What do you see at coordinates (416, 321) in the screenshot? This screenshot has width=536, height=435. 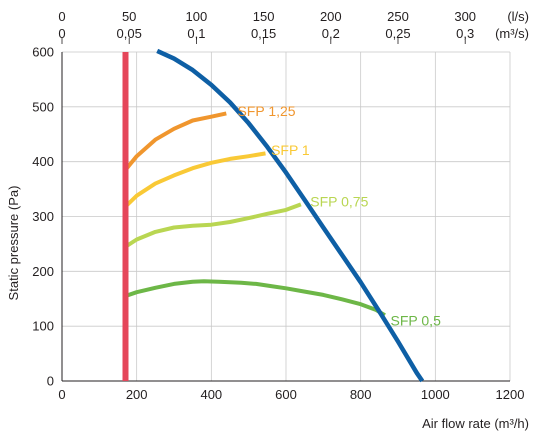 I see `series-label-3: SFP 0,5` at bounding box center [416, 321].